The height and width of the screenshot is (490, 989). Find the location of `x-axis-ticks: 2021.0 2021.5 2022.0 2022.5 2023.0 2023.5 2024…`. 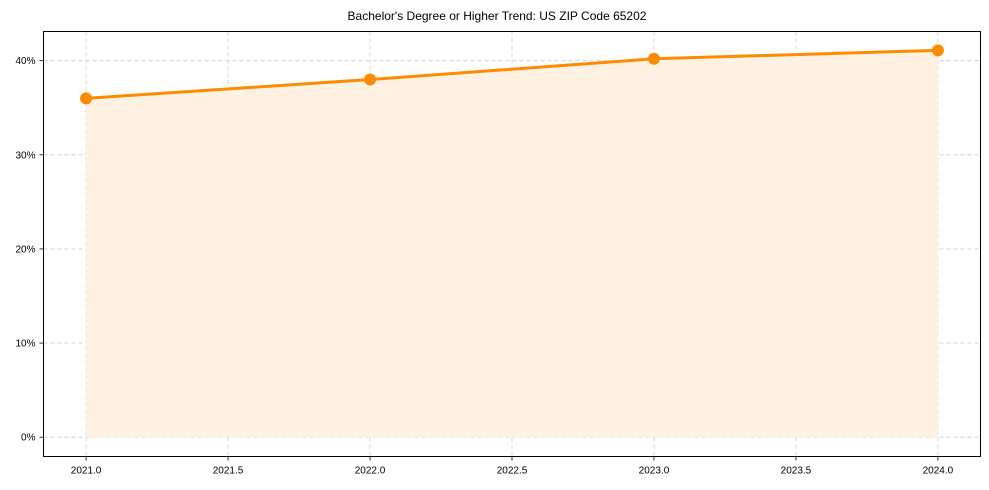

x-axis-ticks: 2021.0 2021.5 2022.0 2022.5 2023.0 2023.5 2024… is located at coordinates (512, 466).